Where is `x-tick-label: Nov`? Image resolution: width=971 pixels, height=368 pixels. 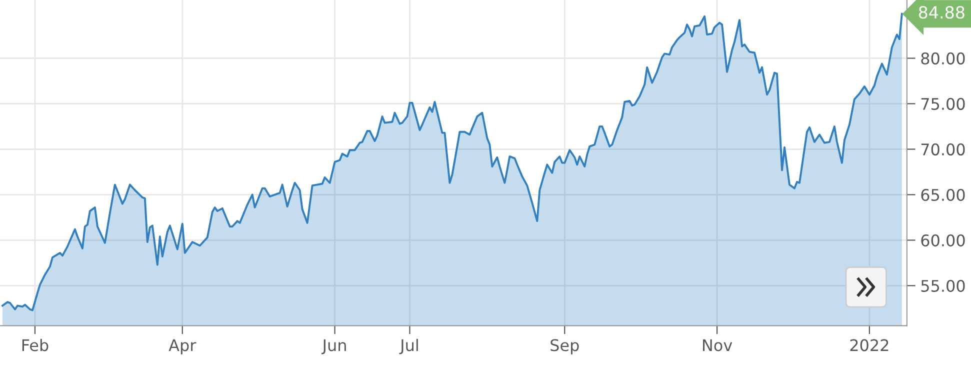 x-tick-label: Nov is located at coordinates (717, 345).